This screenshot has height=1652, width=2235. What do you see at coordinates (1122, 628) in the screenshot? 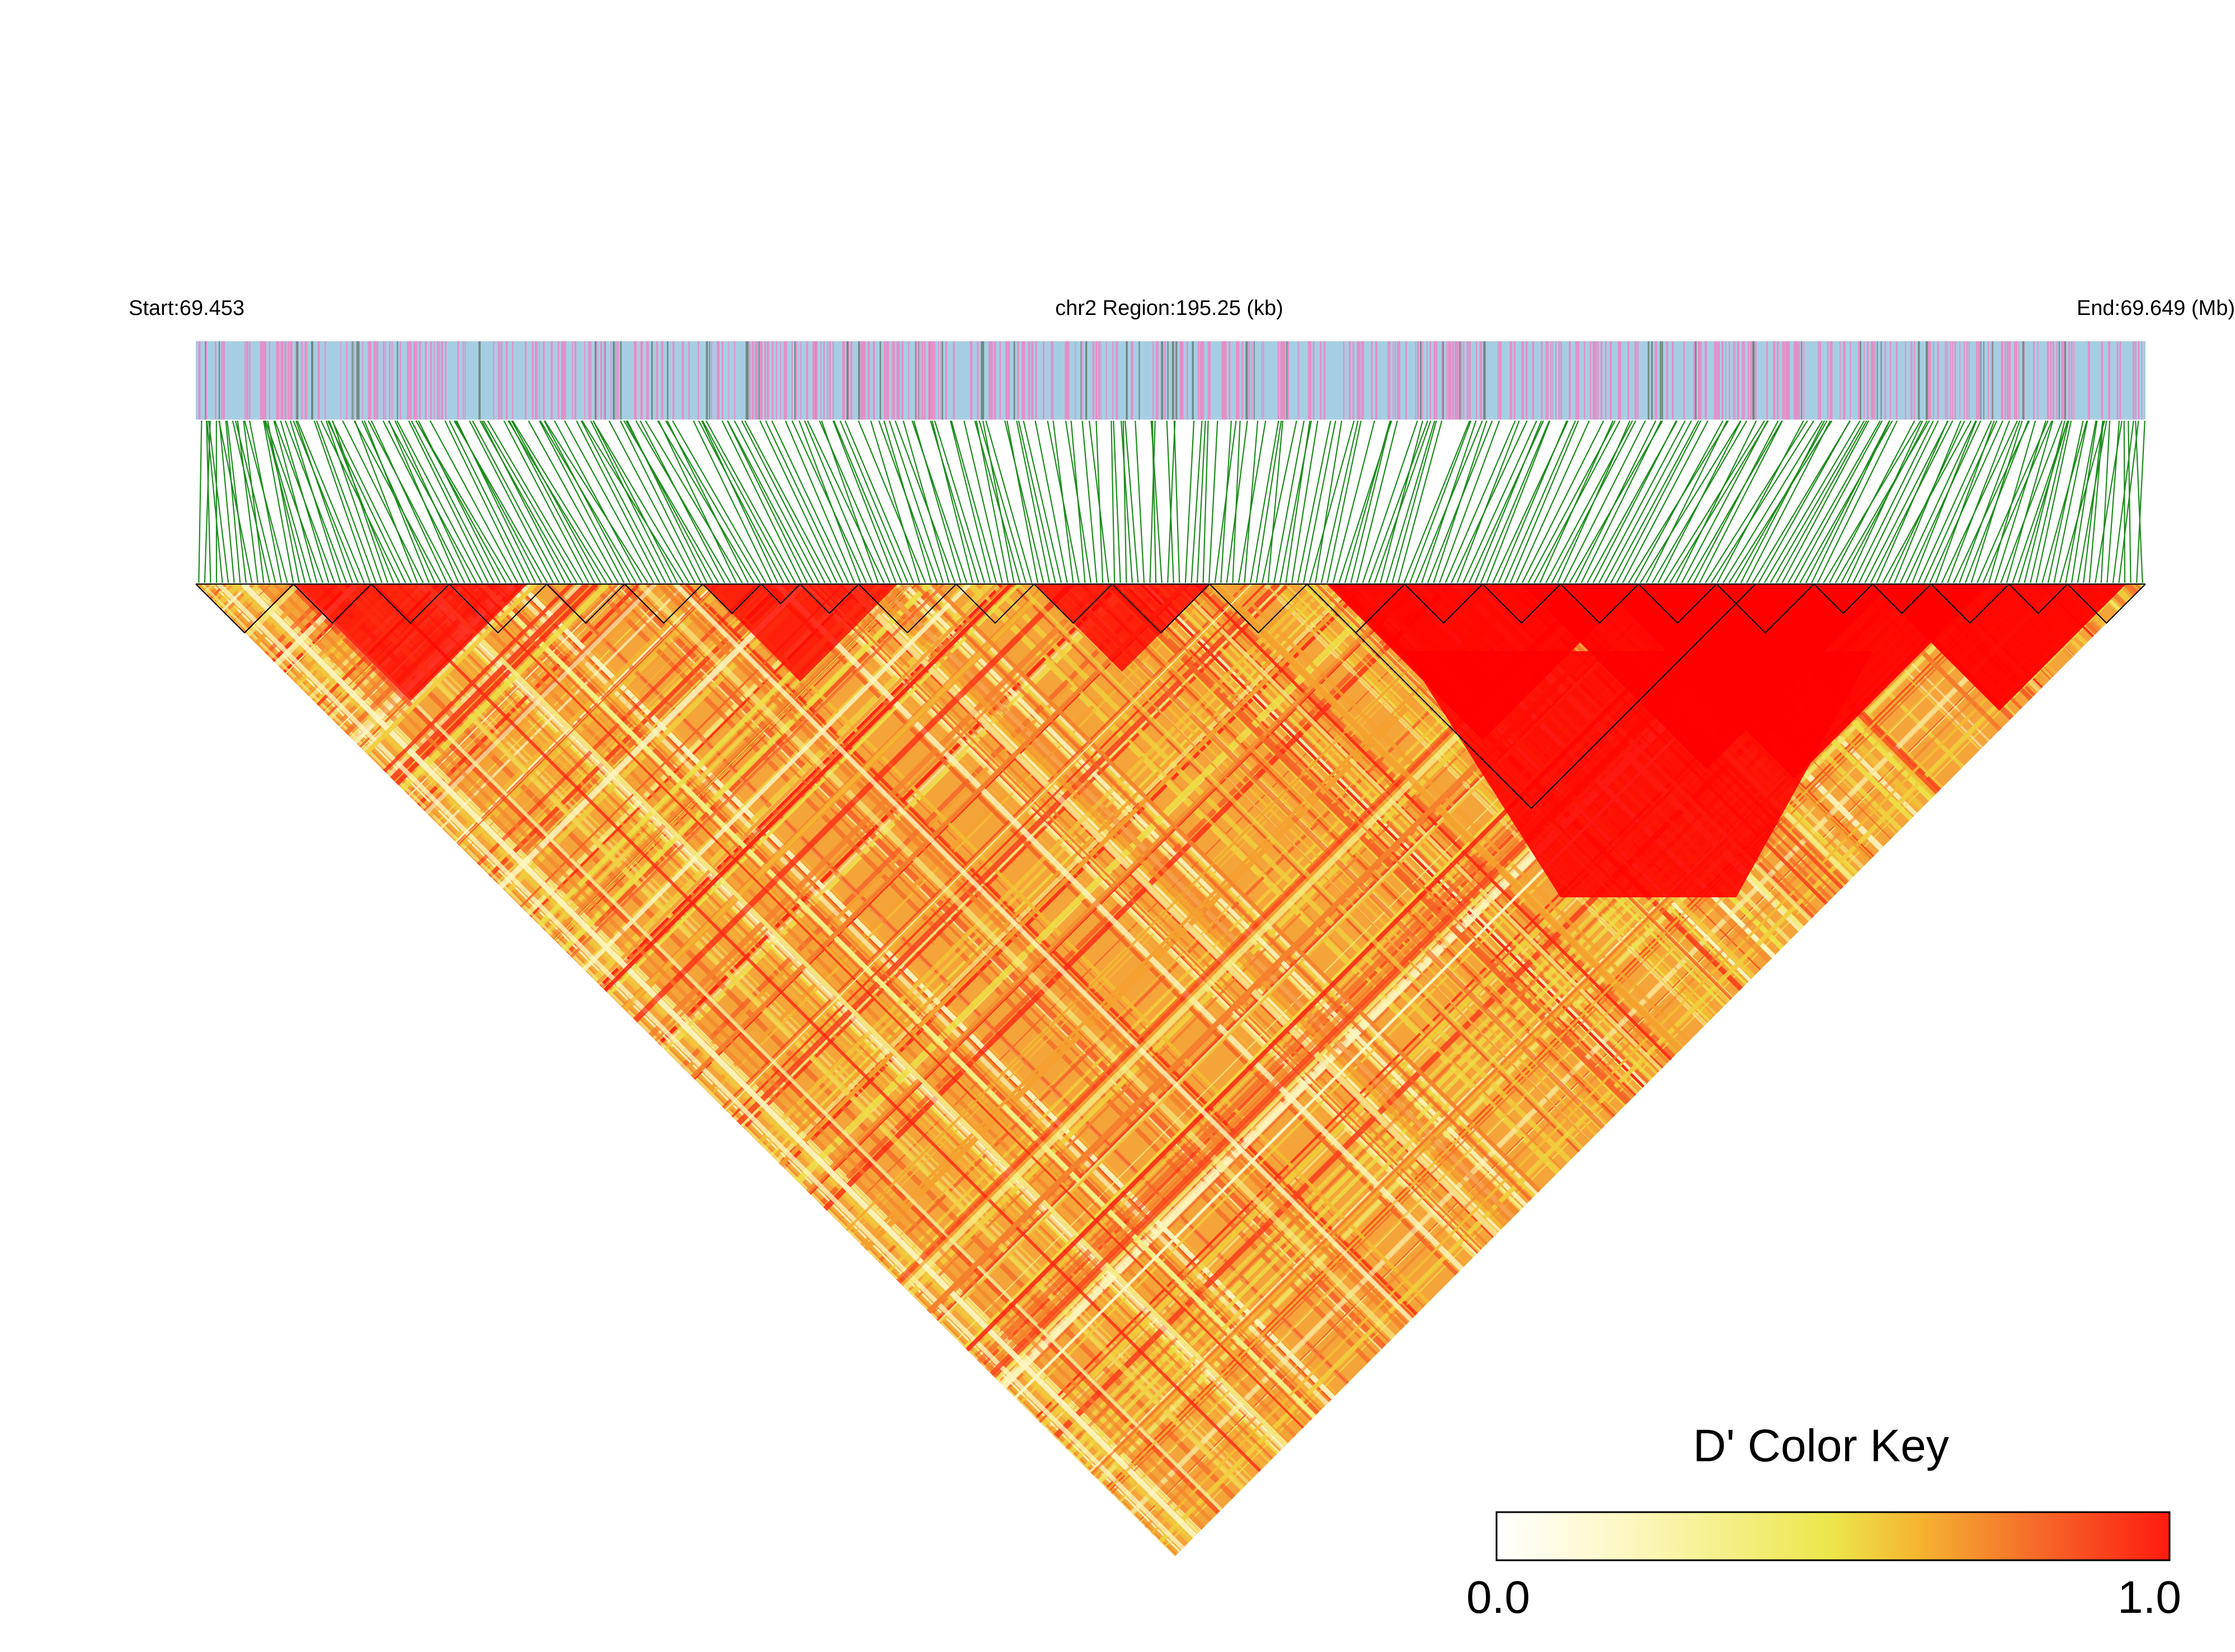
I see `strong-ld-region` at bounding box center [1122, 628].